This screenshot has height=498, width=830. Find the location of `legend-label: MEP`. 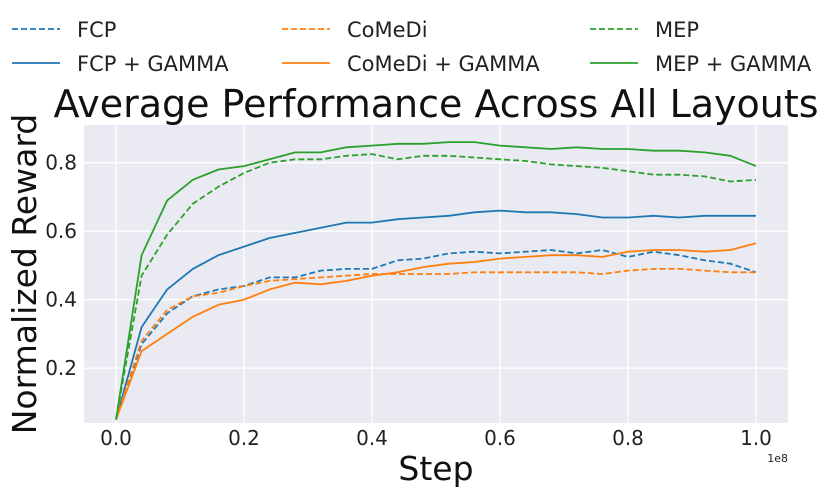

legend-label: MEP is located at coordinates (677, 30).